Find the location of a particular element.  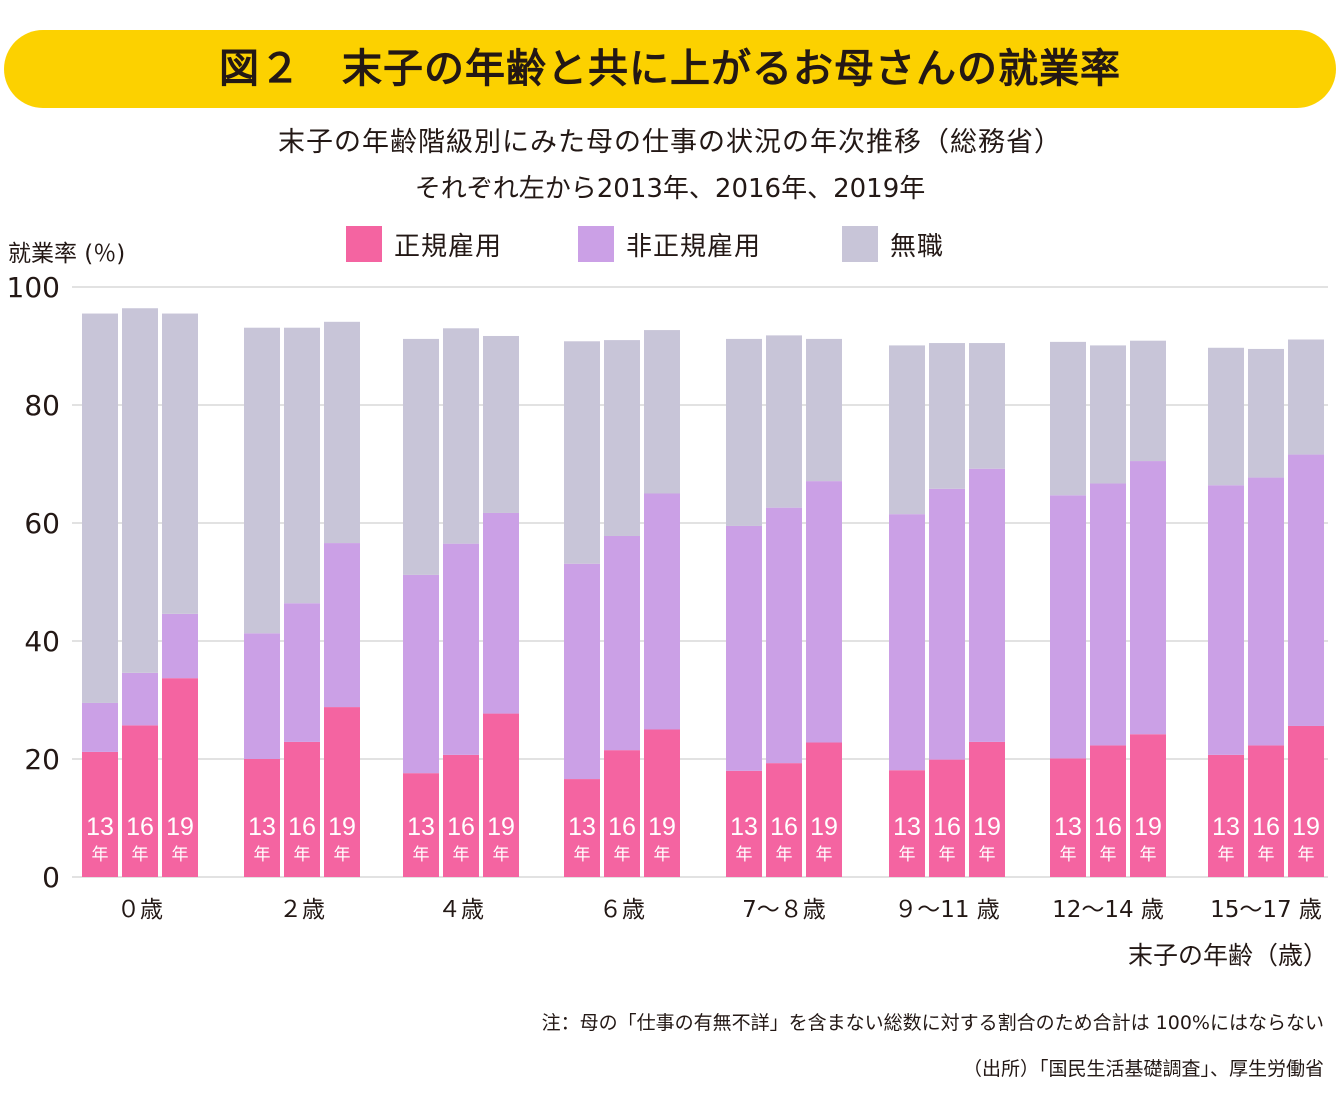

y-tick-label: 80 is located at coordinates (42, 405).